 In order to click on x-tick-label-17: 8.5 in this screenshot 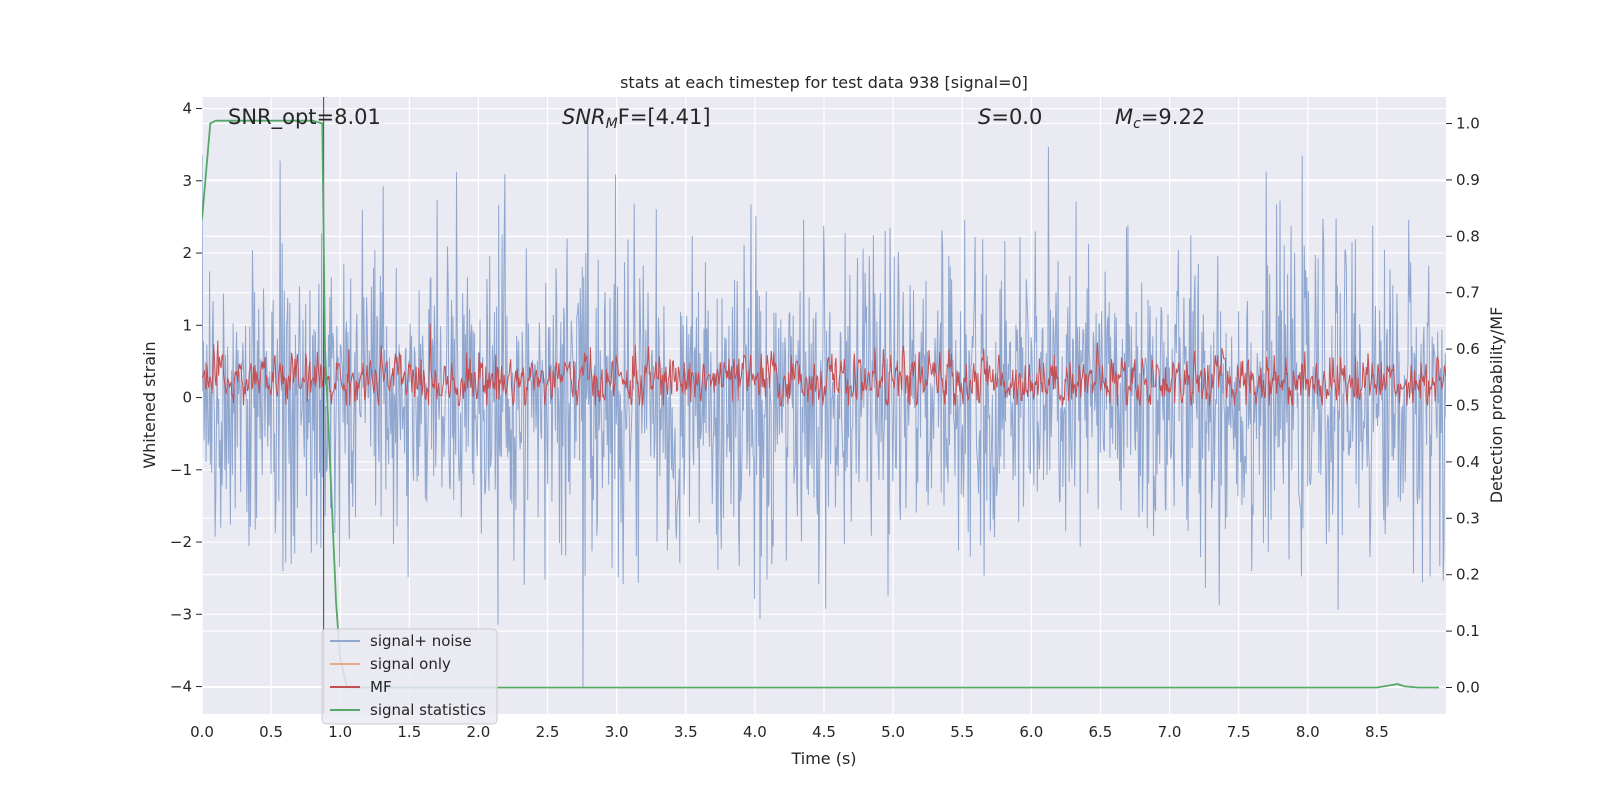, I will do `click(1377, 732)`.